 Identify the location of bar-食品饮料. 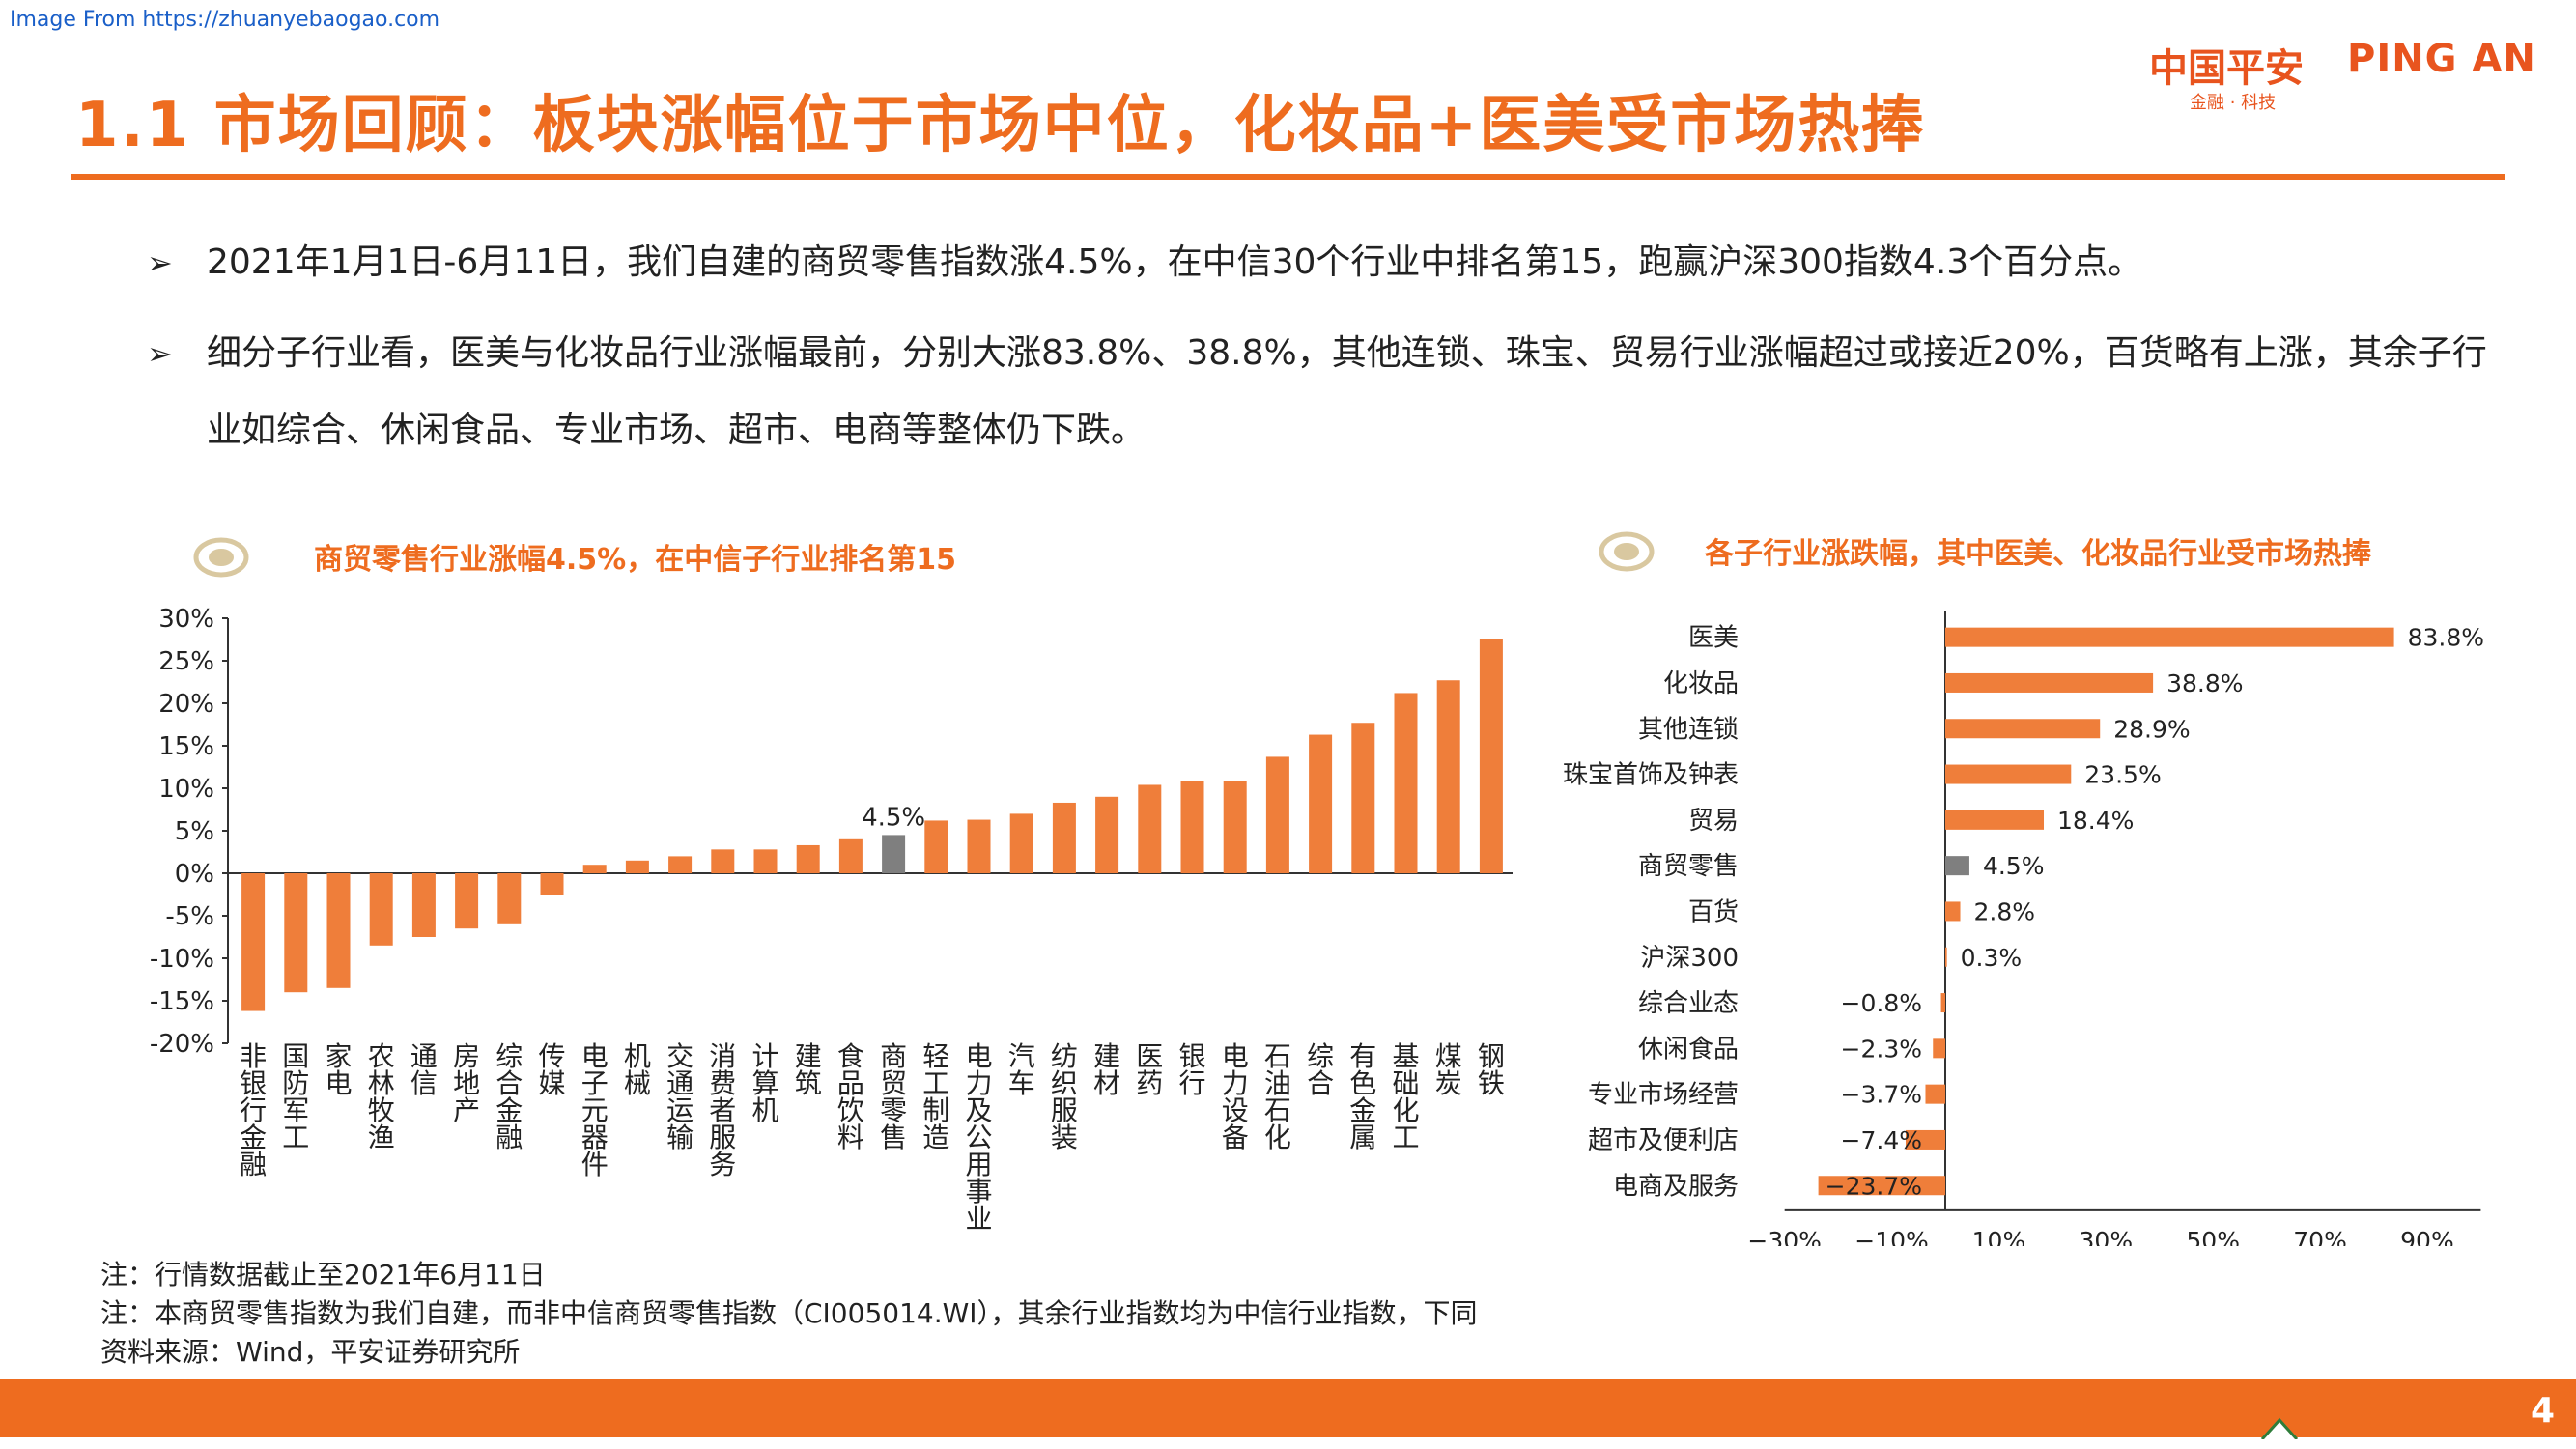
(851, 856).